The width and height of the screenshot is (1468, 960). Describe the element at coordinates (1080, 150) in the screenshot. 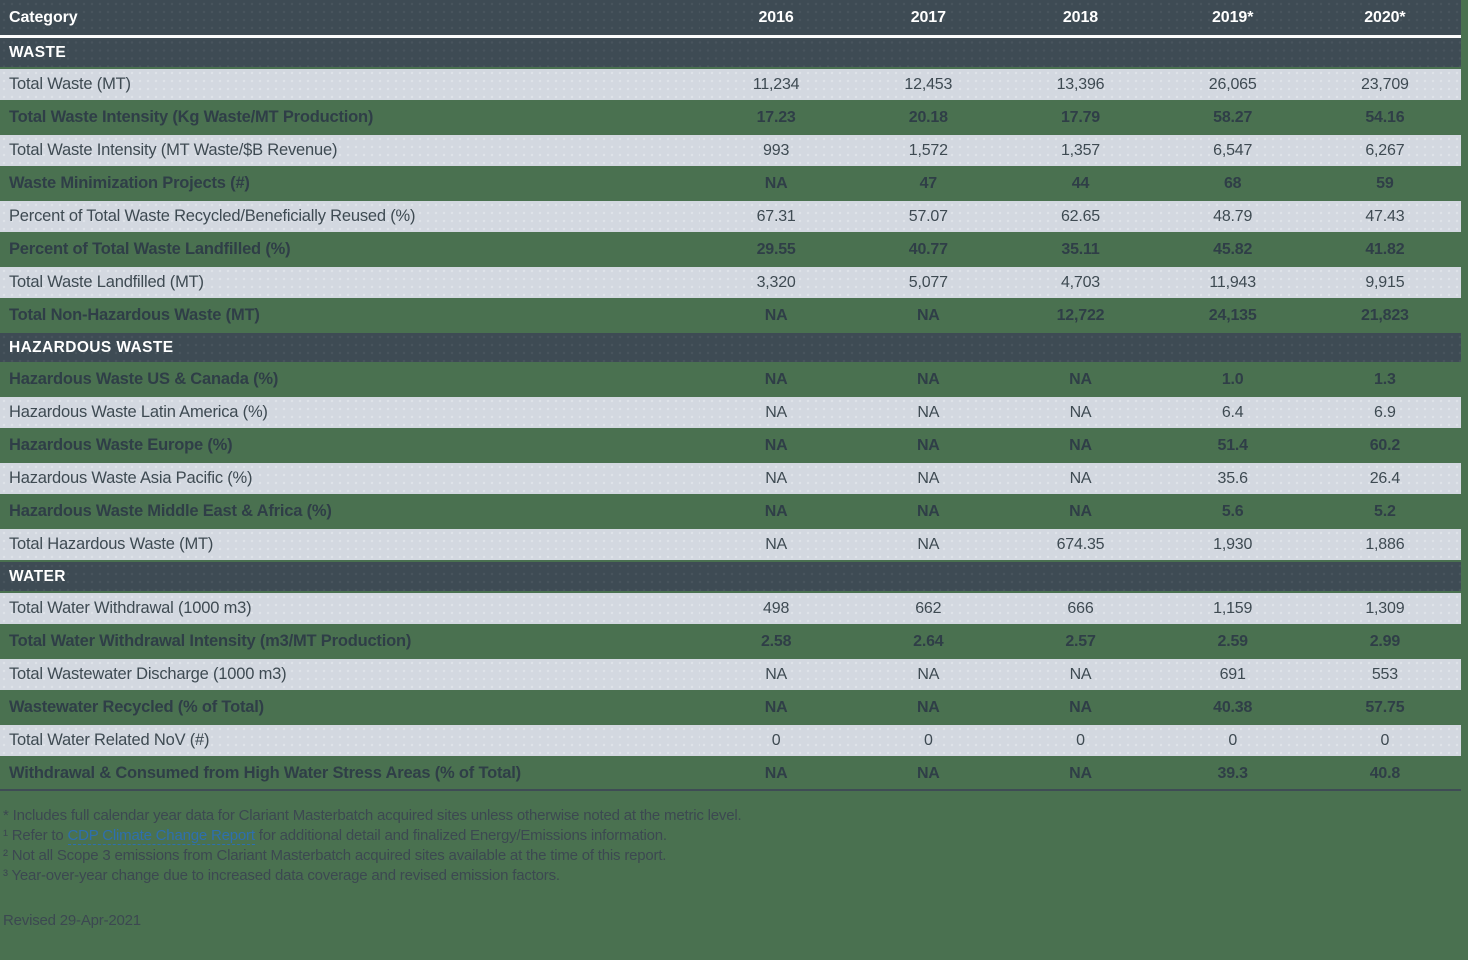

I see `cell-value: 1,357` at that location.